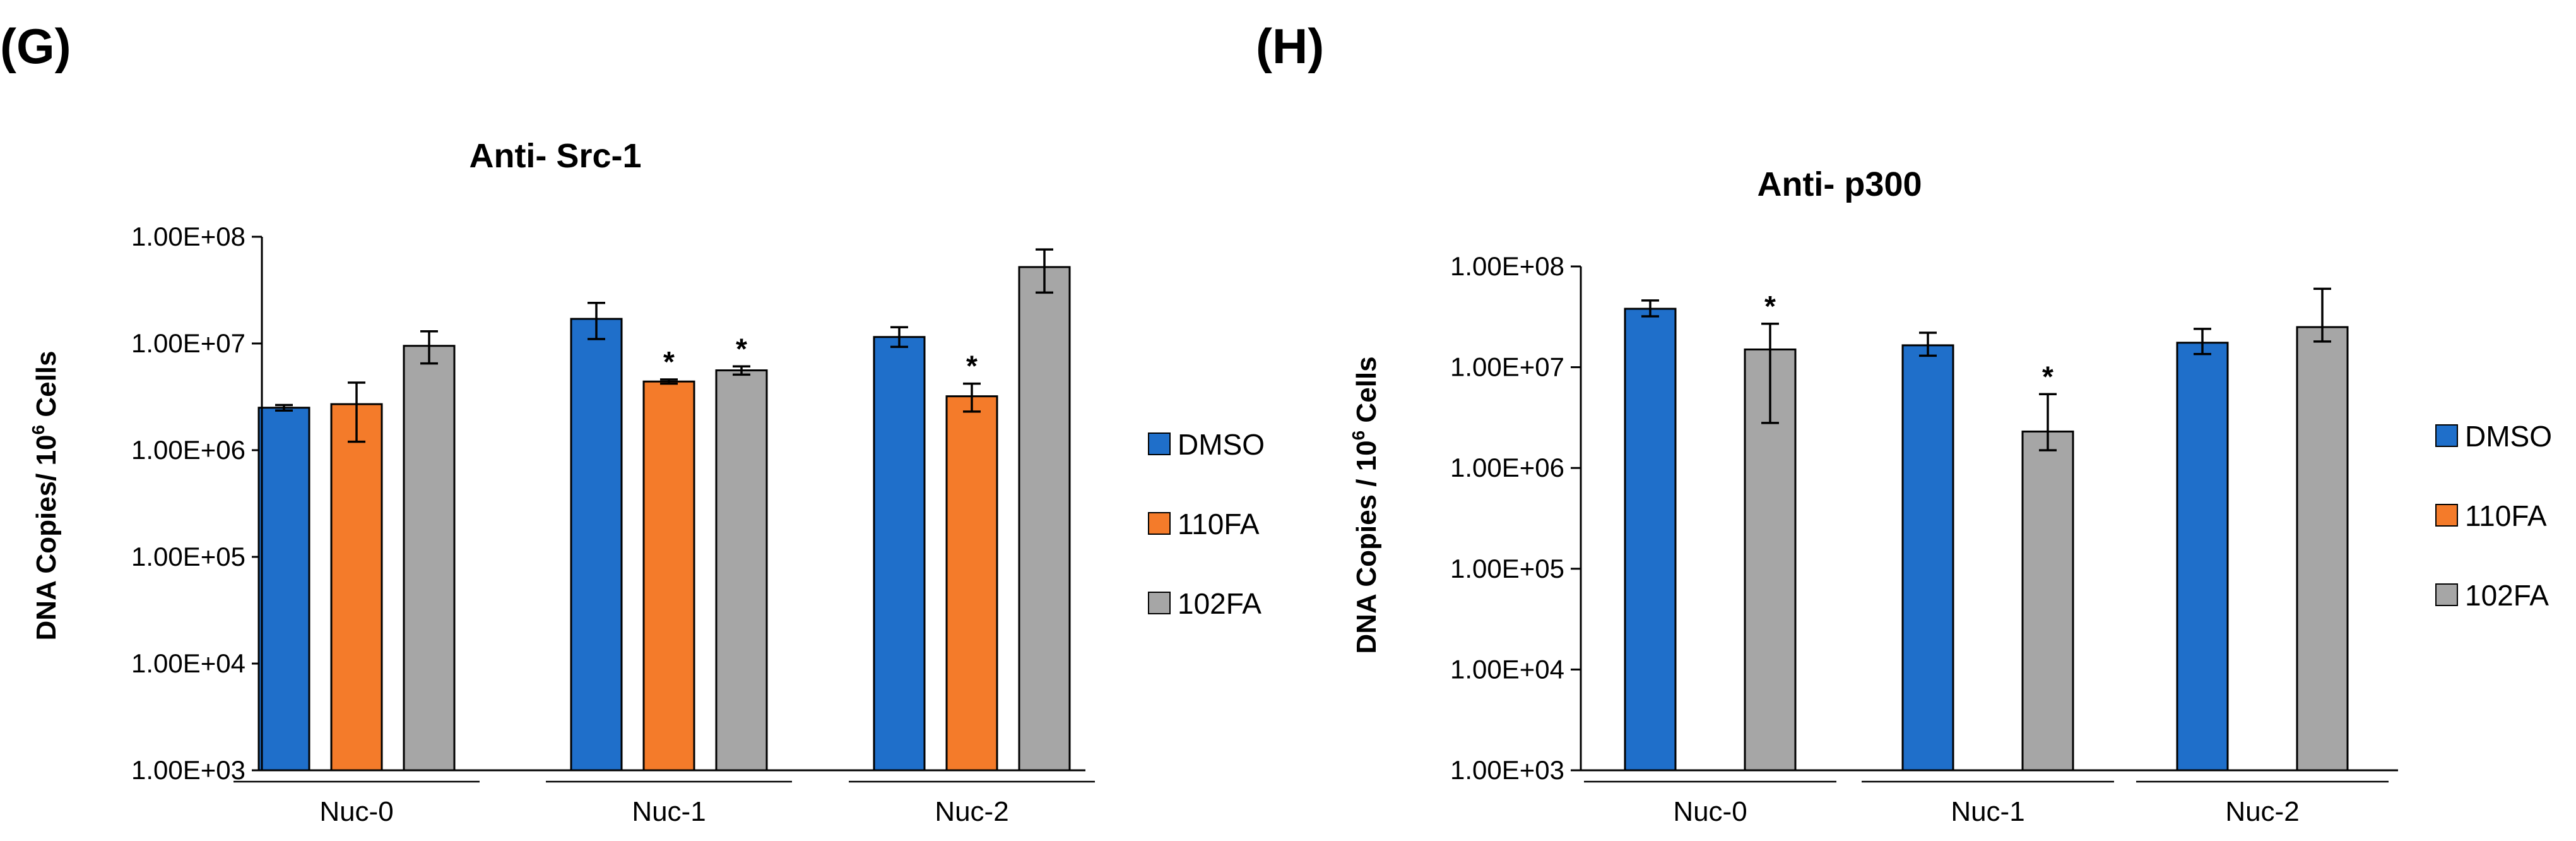 This screenshot has width=2576, height=841. I want to click on panel-label-g: (G), so click(35, 46).